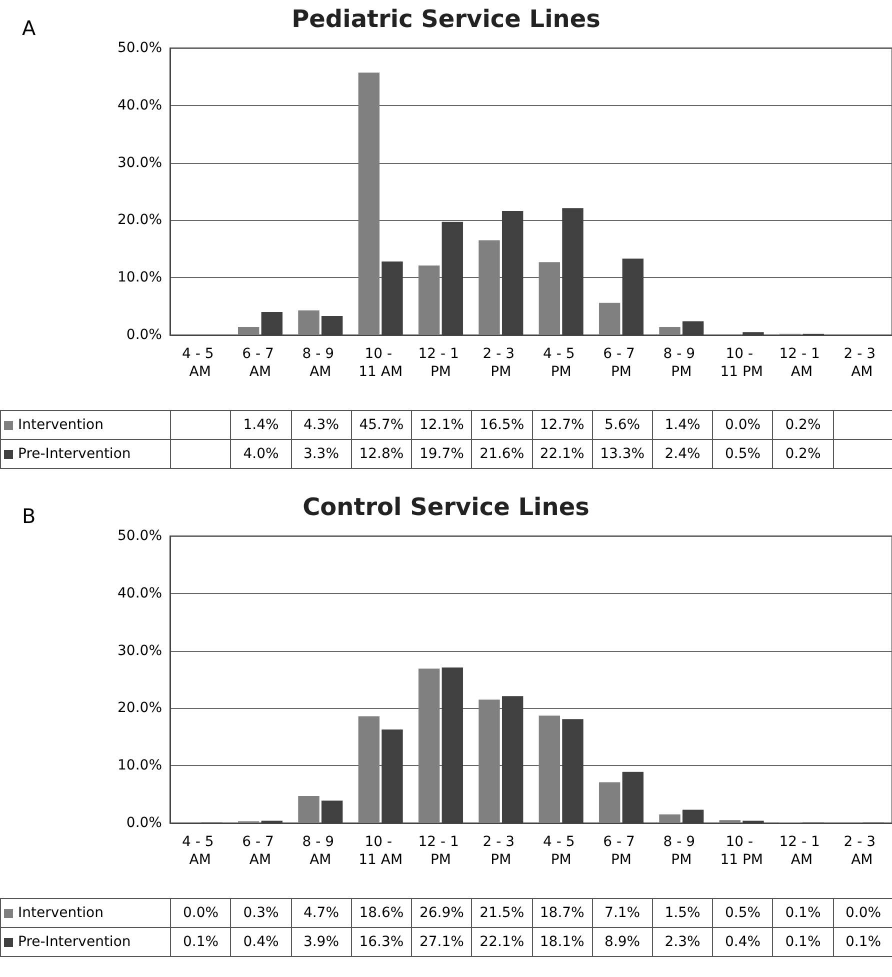 The height and width of the screenshot is (977, 892). What do you see at coordinates (562, 425) in the screenshot?
I see `data-label: 12.7%` at bounding box center [562, 425].